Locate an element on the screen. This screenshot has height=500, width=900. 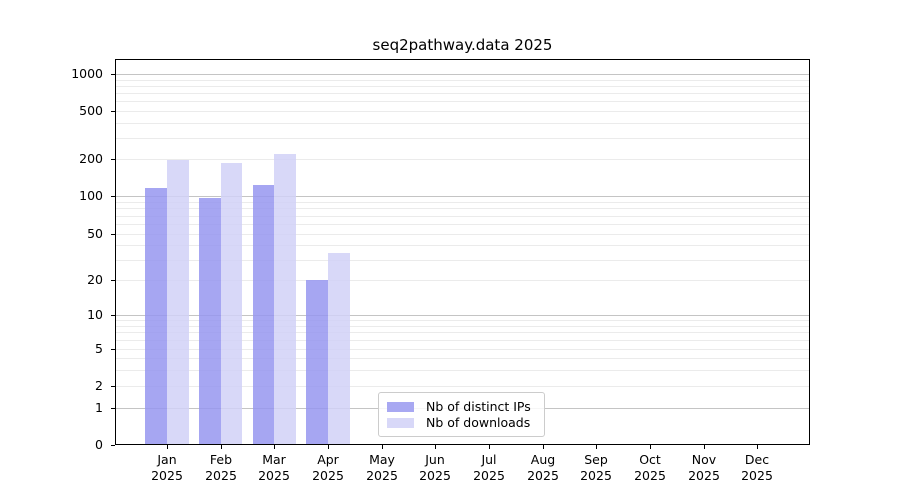
bar-downloads-jan is located at coordinates (178, 302).